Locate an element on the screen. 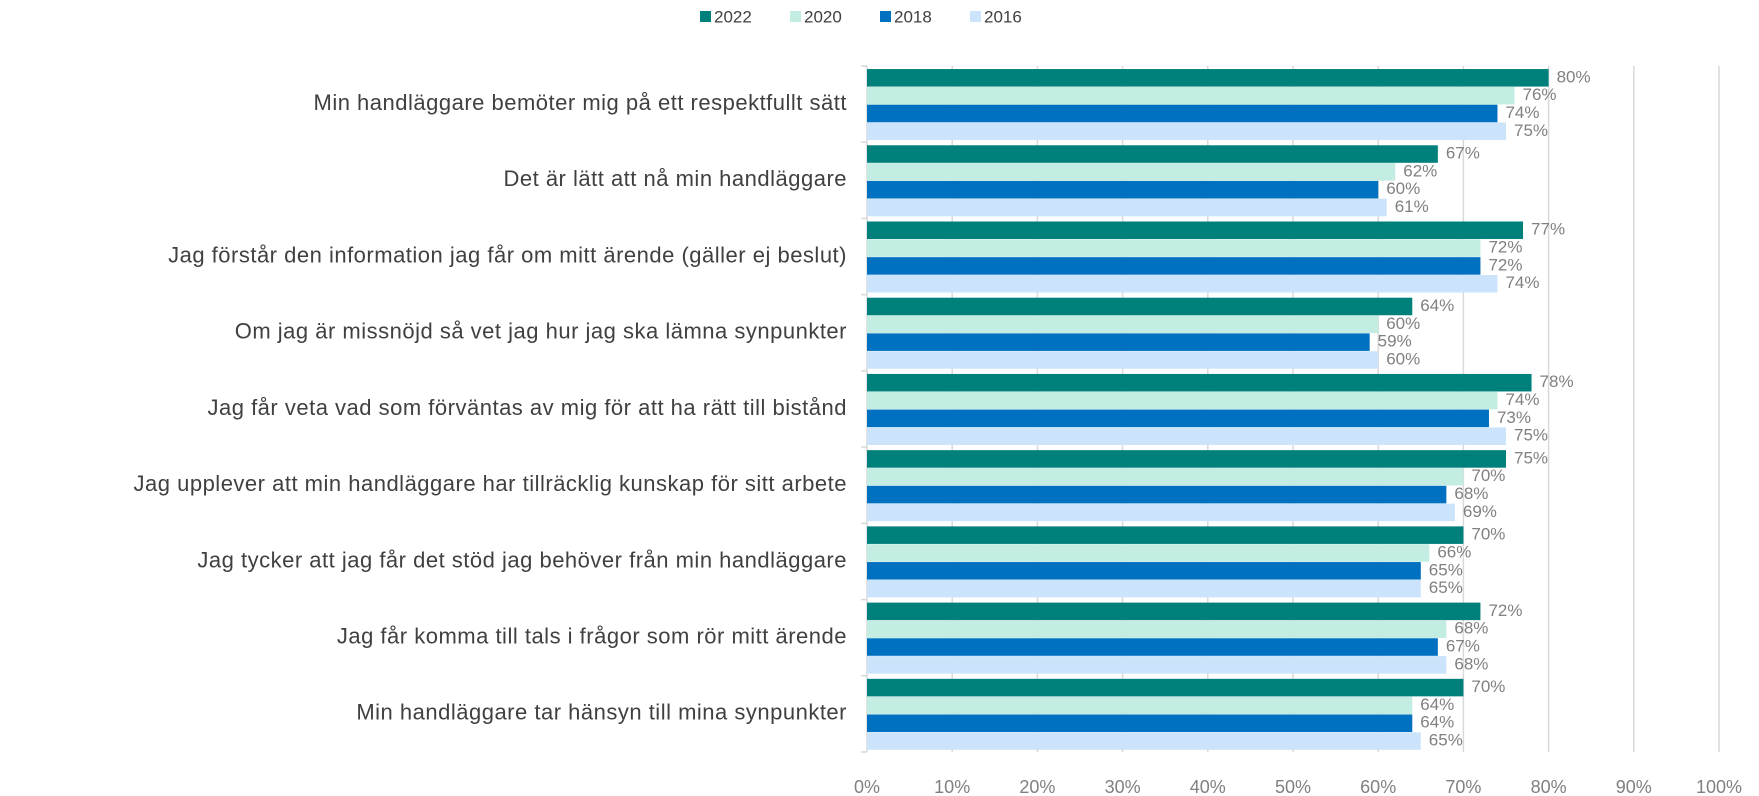  x-tick-label: 10% is located at coordinates (952, 786).